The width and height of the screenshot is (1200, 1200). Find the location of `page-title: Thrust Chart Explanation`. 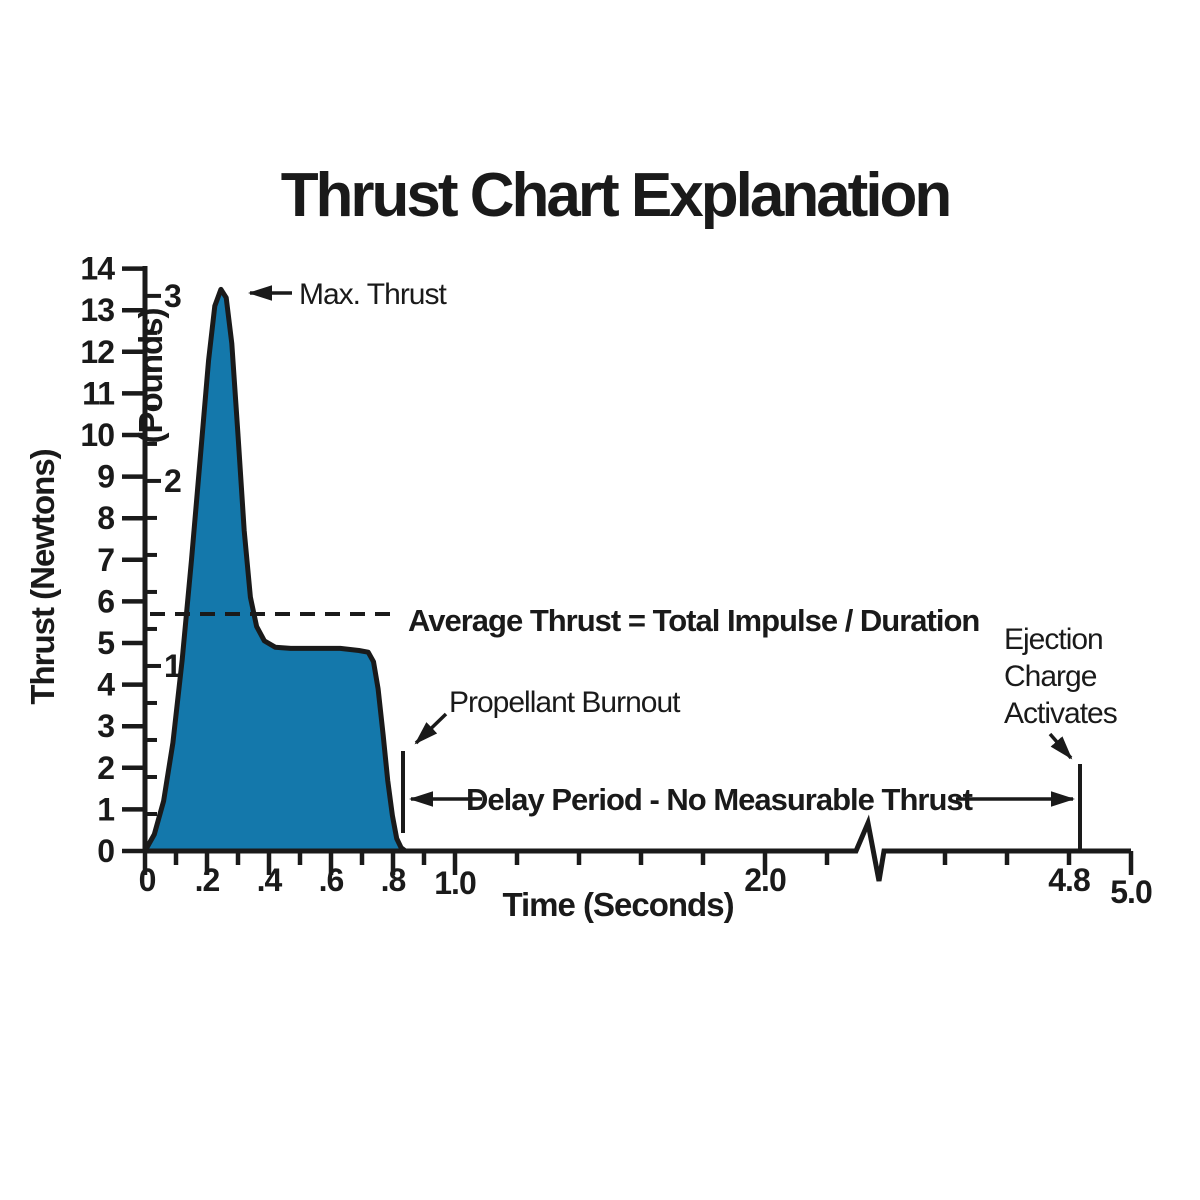

page-title: Thrust Chart Explanation is located at coordinates (615, 195).